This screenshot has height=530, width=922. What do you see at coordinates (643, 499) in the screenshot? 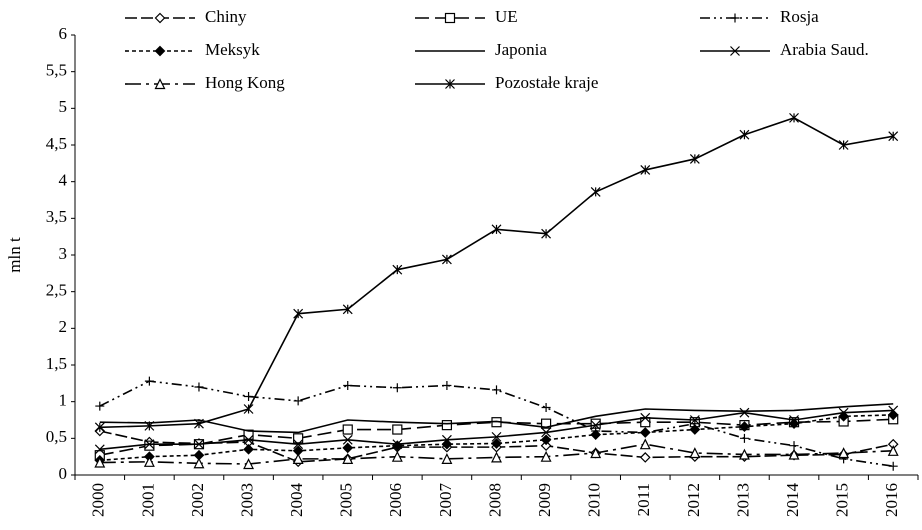
I see `x-tick-label: 2011` at bounding box center [643, 499].